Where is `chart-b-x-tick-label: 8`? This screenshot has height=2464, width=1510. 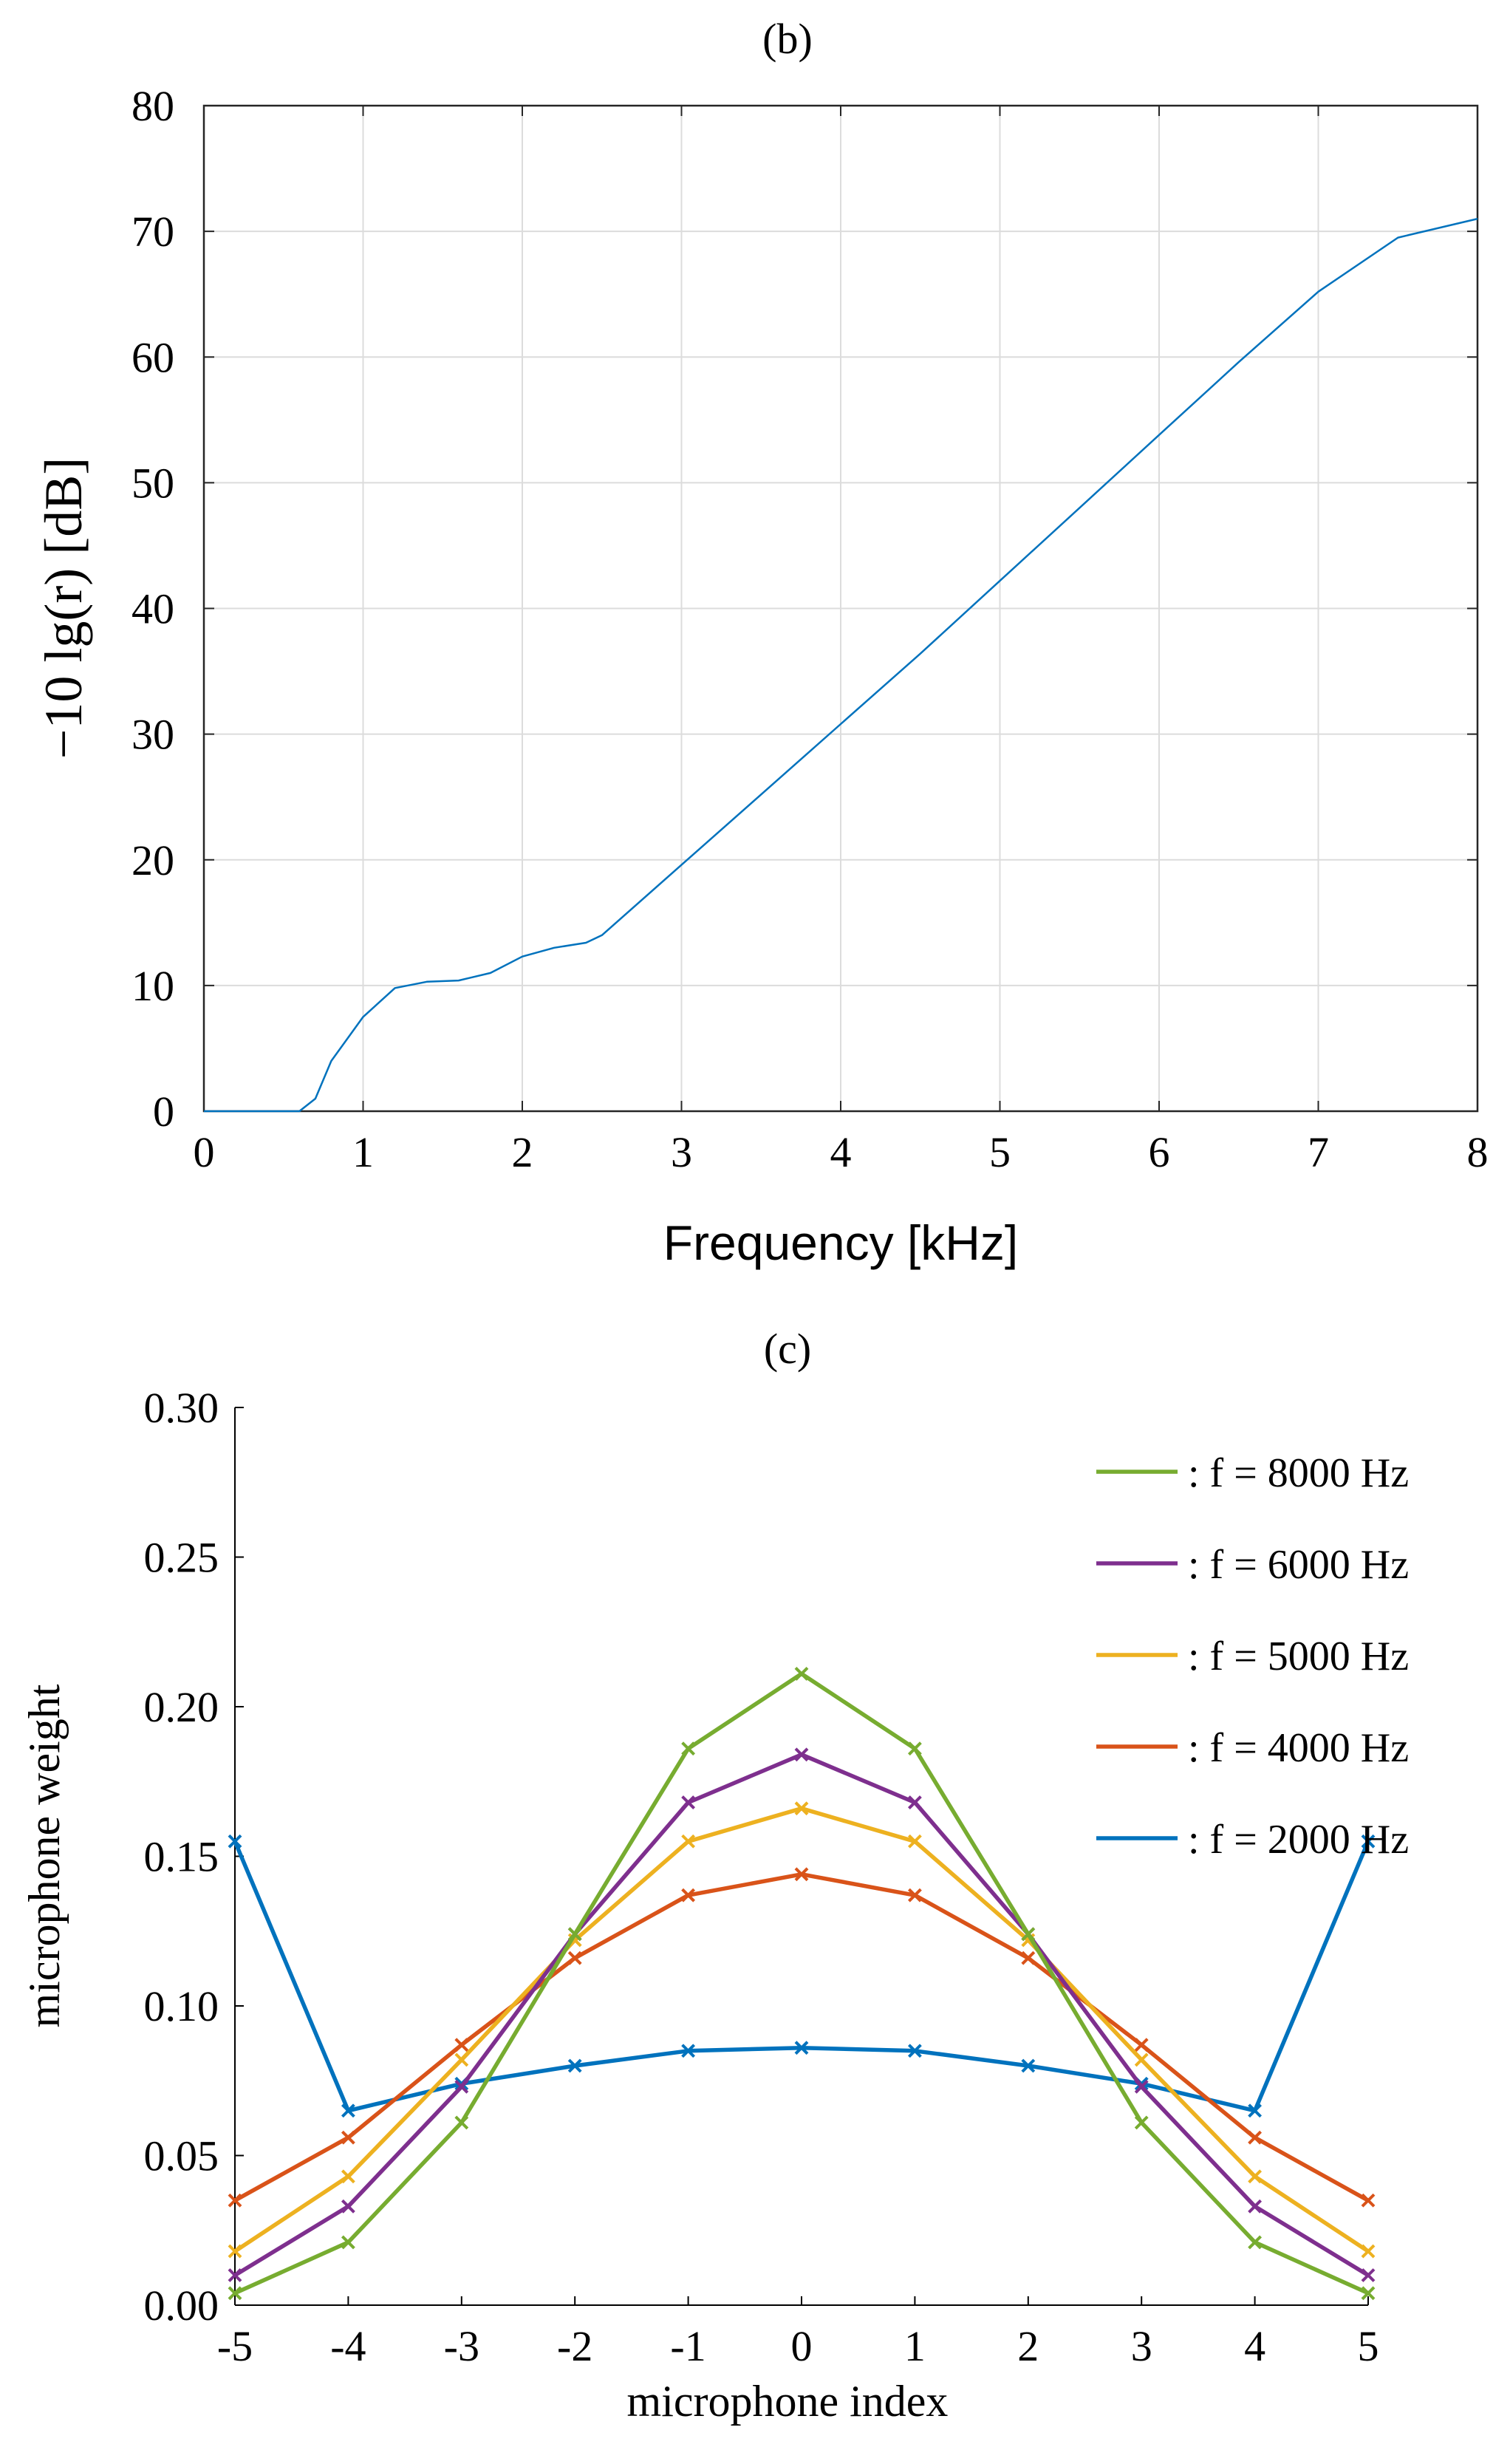
chart-b-x-tick-label: 8 is located at coordinates (1478, 1152).